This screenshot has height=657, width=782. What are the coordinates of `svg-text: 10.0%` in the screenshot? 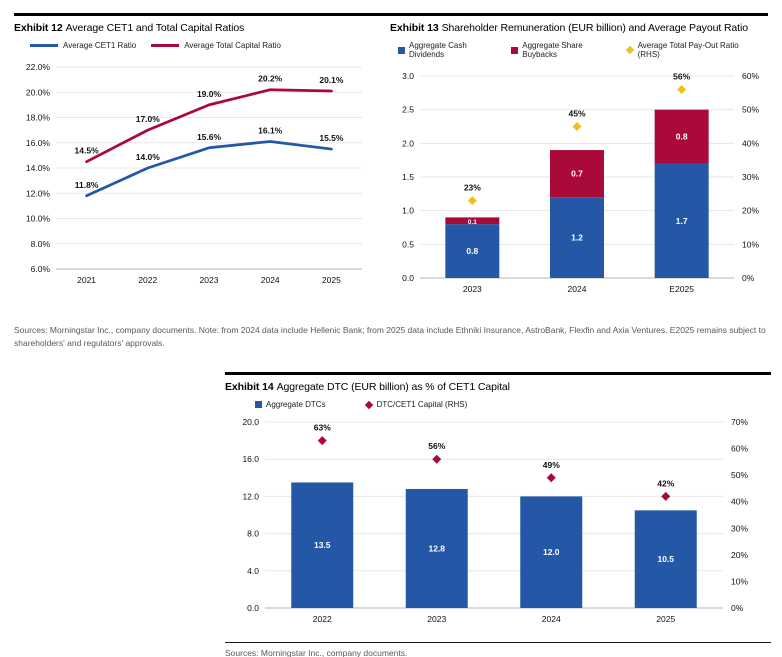 It's located at (38, 219).